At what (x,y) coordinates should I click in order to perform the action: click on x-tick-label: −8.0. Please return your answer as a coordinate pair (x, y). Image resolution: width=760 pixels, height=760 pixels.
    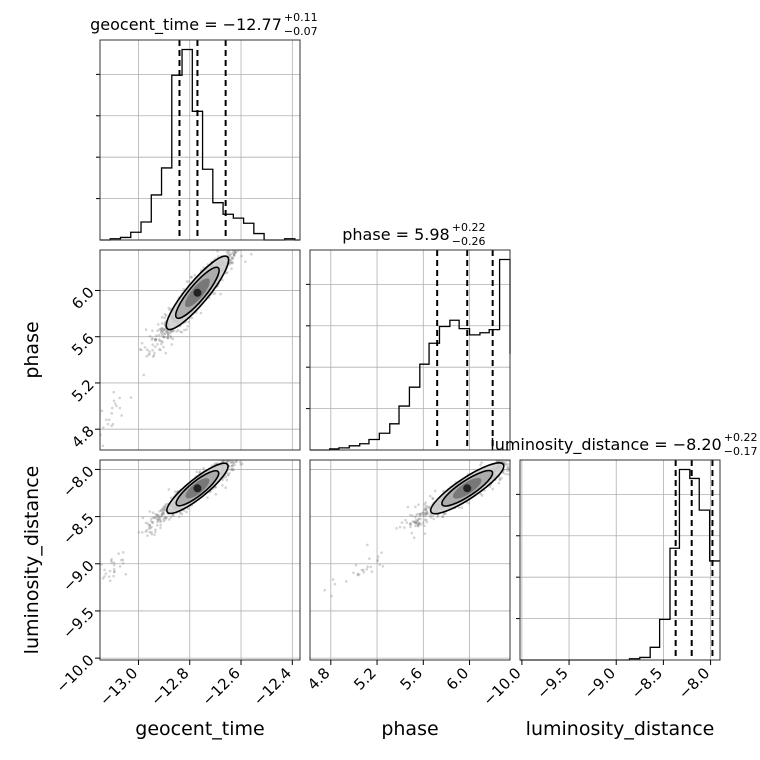
    Looking at the image, I should click on (694, 683).